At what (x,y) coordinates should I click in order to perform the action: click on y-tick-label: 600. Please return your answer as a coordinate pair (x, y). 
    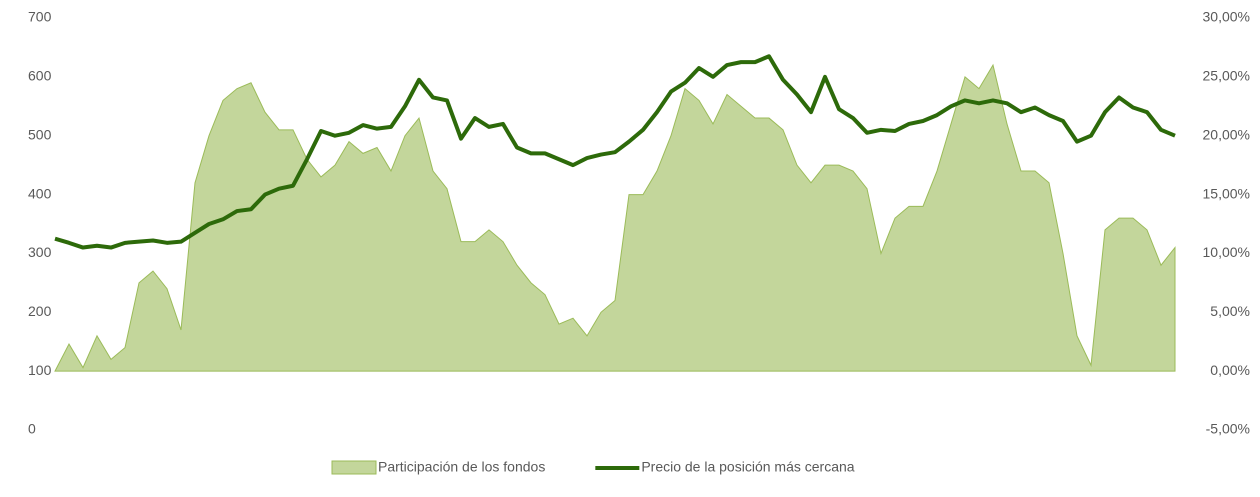
    Looking at the image, I should click on (40, 76).